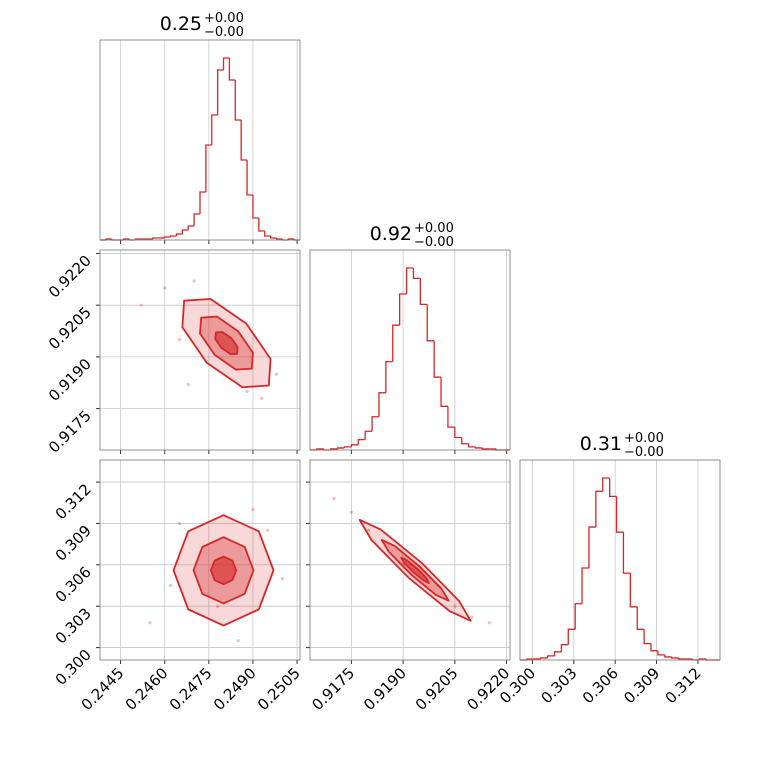 This screenshot has height=760, width=760. I want to click on x-tick-label: 0.2475, so click(191, 689).